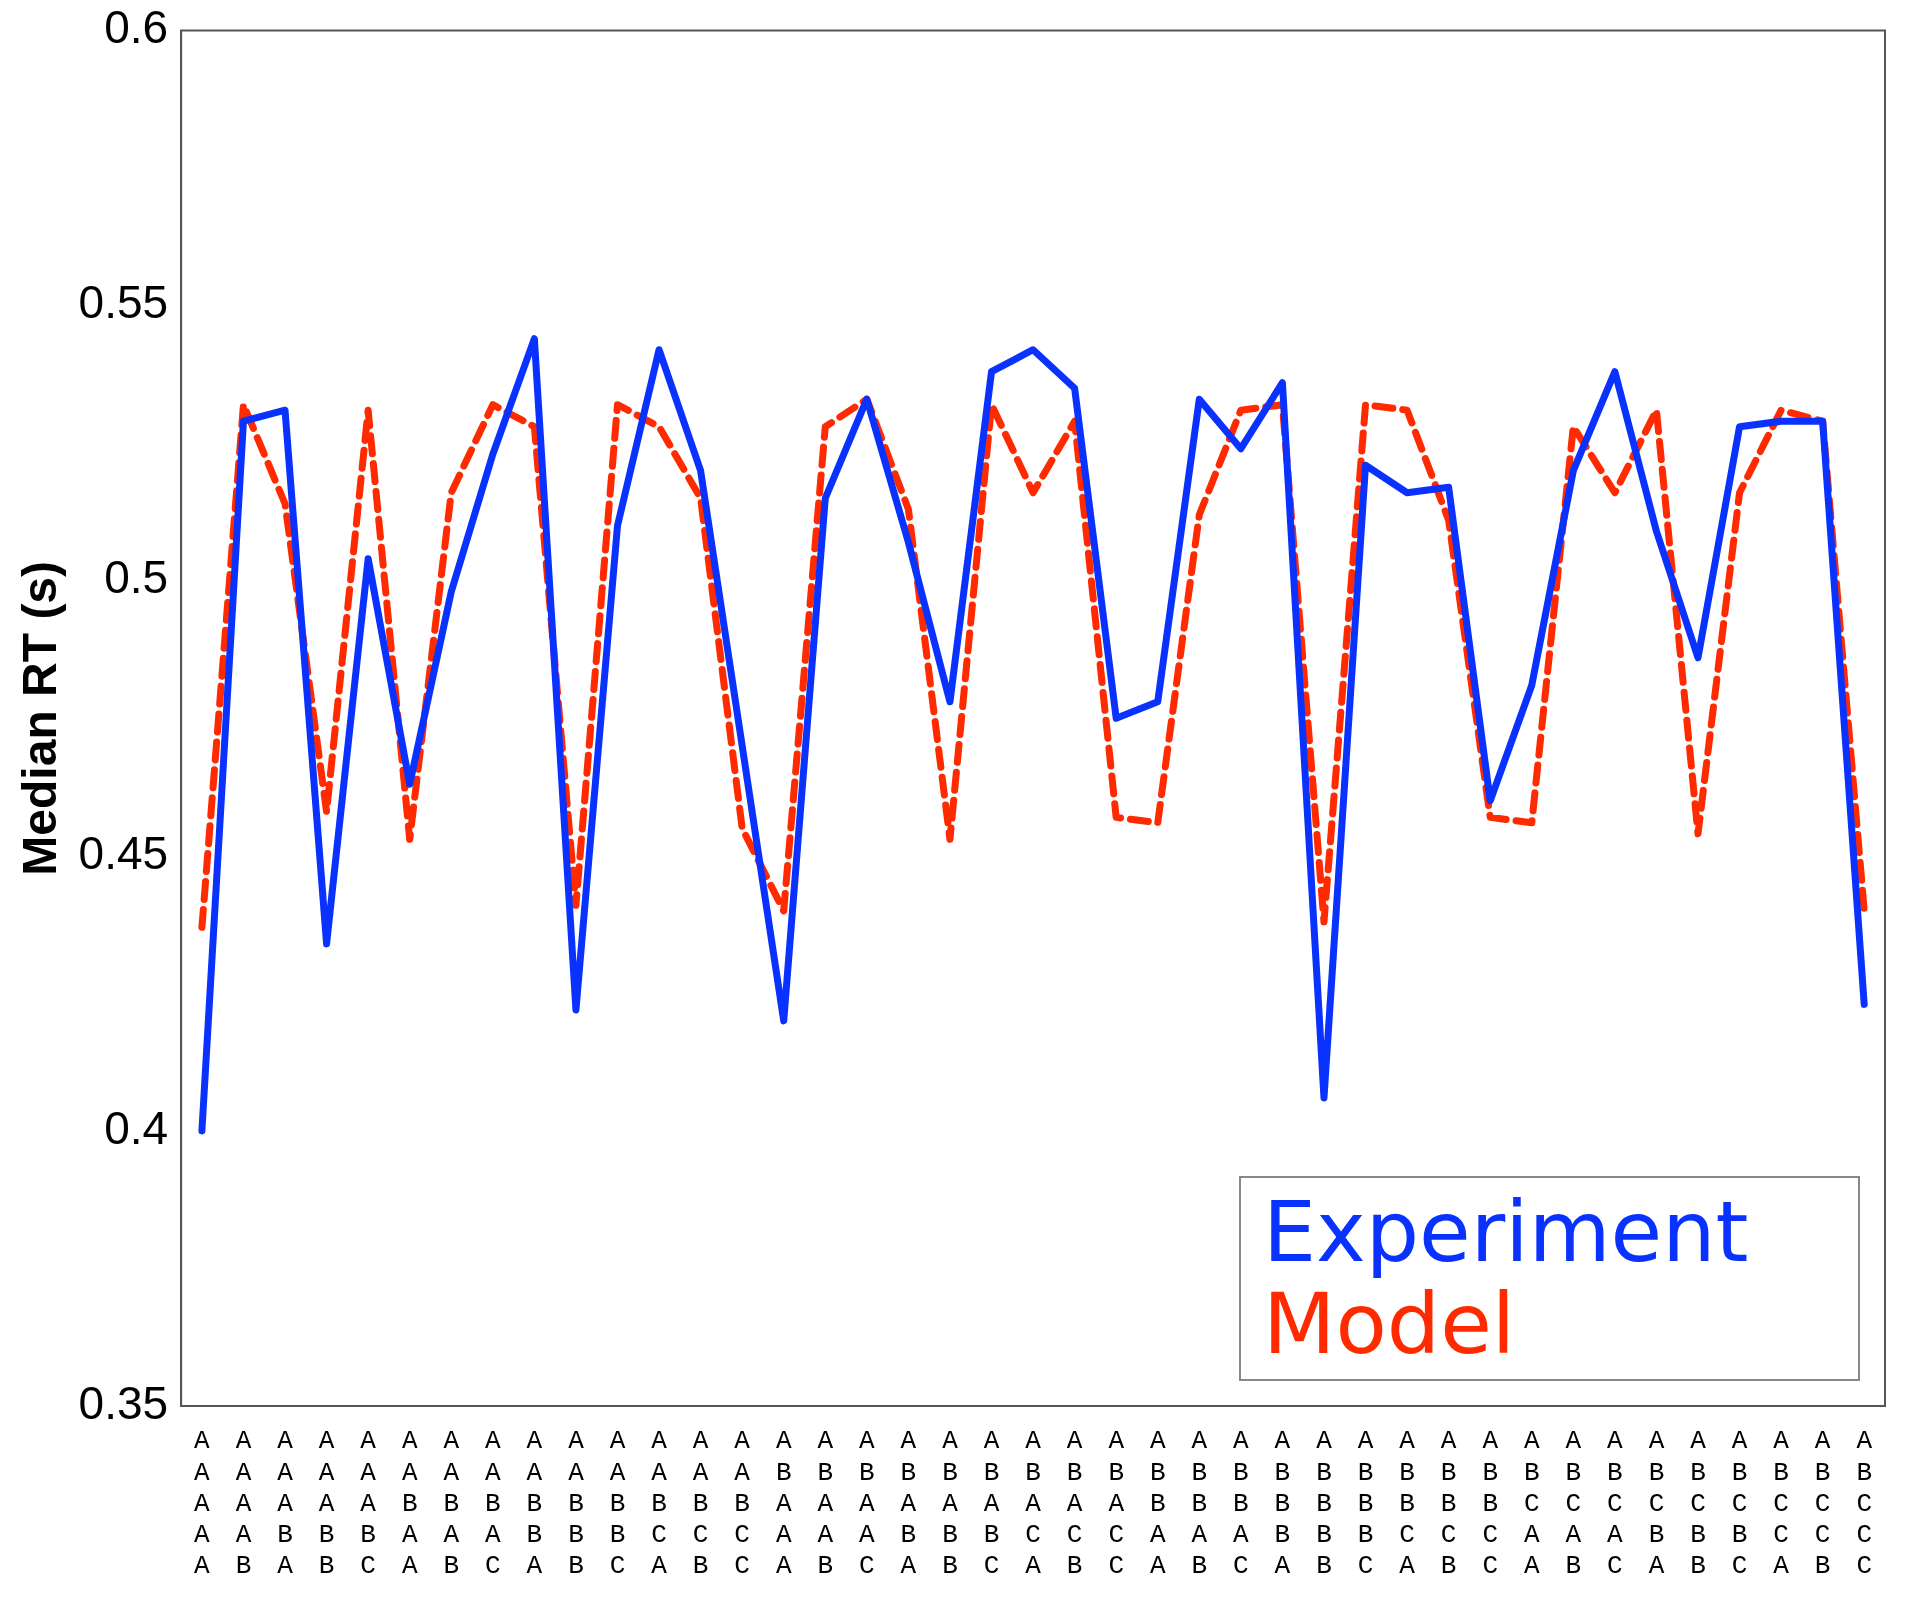 The width and height of the screenshot is (1905, 1604). Describe the element at coordinates (1698, 1504) in the screenshot. I see `x-tick-label: A B C B B` at that location.